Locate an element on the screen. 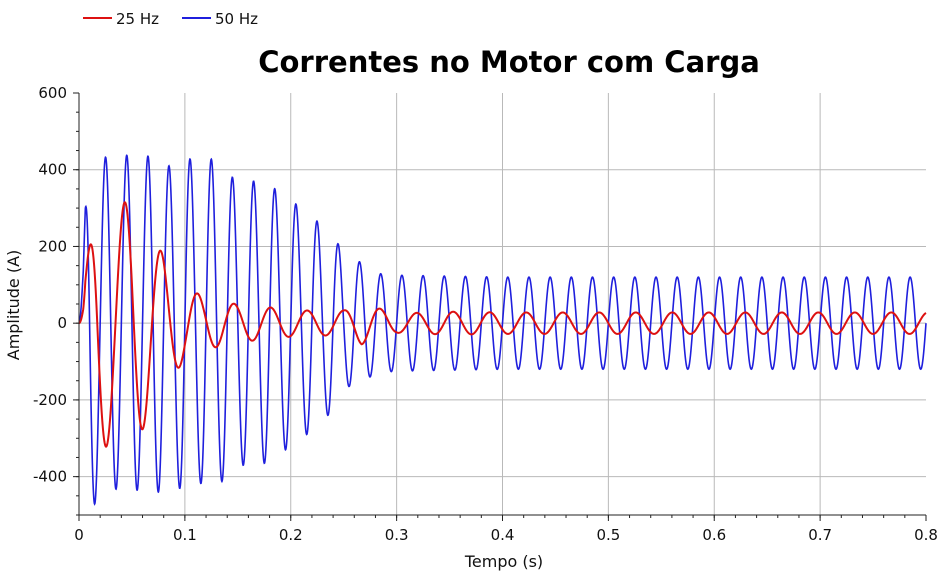 The height and width of the screenshot is (571, 939). x-tick-label: 0.7 is located at coordinates (820, 535).